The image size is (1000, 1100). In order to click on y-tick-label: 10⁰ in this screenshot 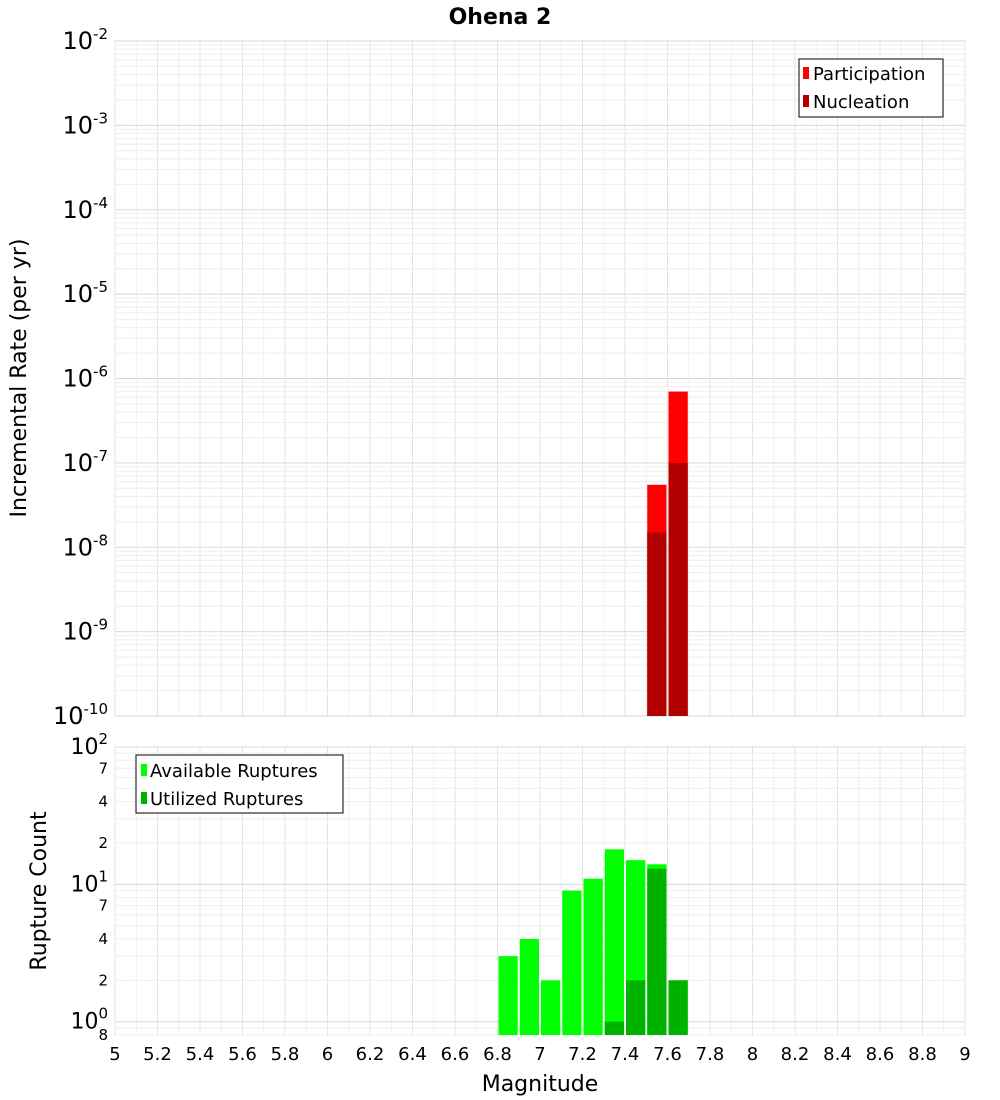, I will do `click(89, 1020)`.